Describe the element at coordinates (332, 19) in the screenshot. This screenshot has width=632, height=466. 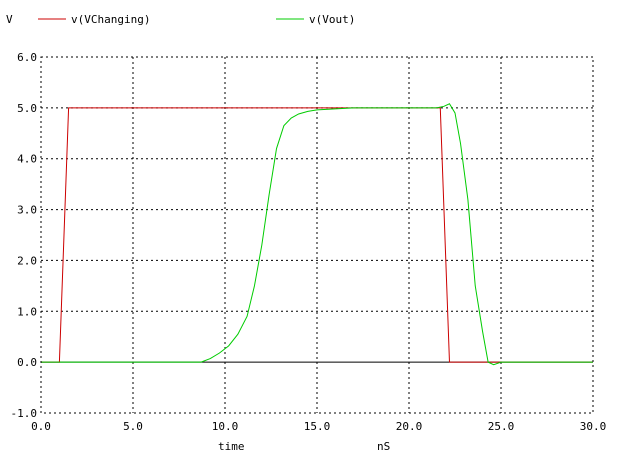
I see `legend-label-vout: v(Vout)` at that location.